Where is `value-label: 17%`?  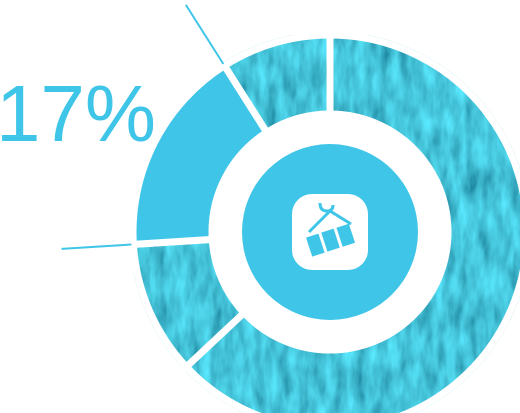
value-label: 17% is located at coordinates (78, 113).